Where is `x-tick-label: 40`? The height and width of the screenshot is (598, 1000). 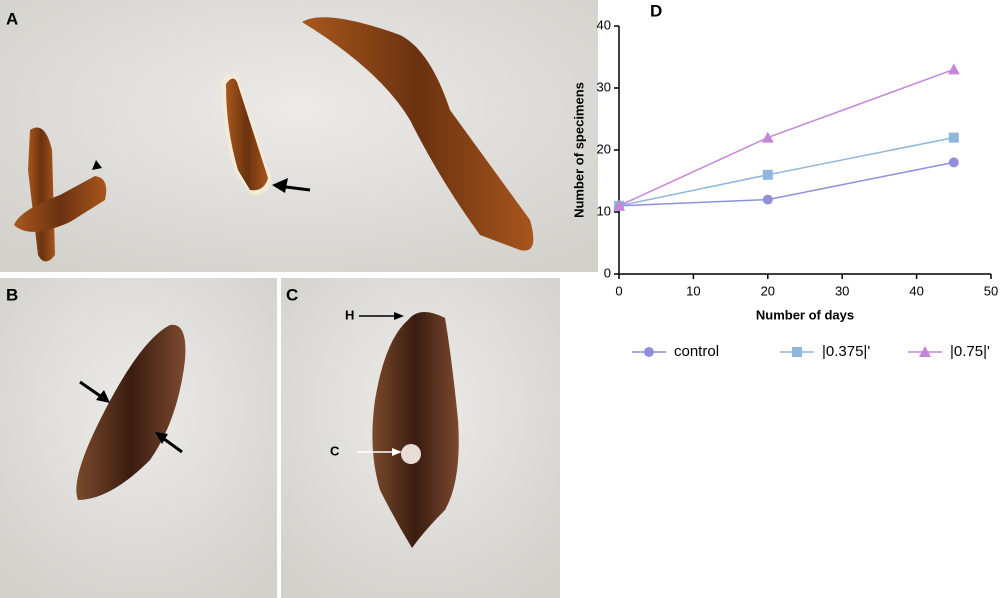
x-tick-label: 40 is located at coordinates (916, 290).